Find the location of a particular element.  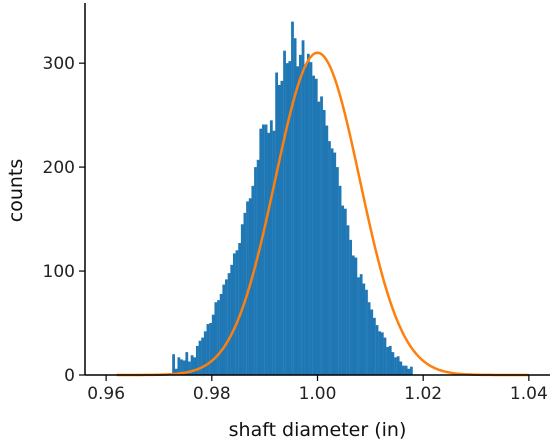

x-axis-label: shaft diameter (in) is located at coordinates (318, 430).